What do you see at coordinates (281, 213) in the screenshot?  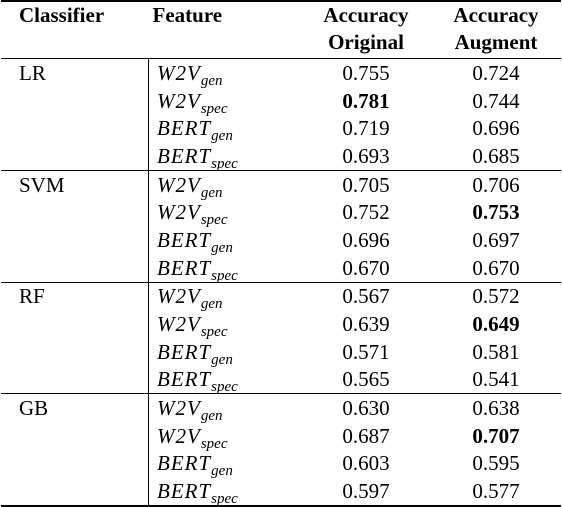 I see `table-row: W2Vspec 0.752 0.753` at bounding box center [281, 213].